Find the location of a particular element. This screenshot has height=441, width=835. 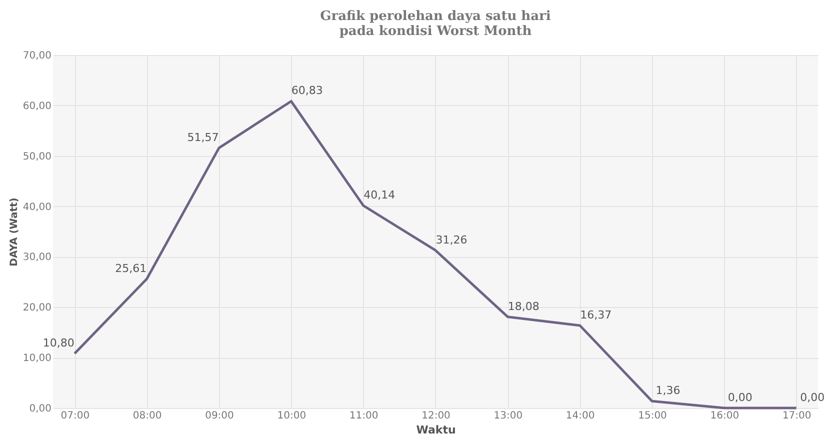

y-tick-label: 10,00 is located at coordinates (37, 358).